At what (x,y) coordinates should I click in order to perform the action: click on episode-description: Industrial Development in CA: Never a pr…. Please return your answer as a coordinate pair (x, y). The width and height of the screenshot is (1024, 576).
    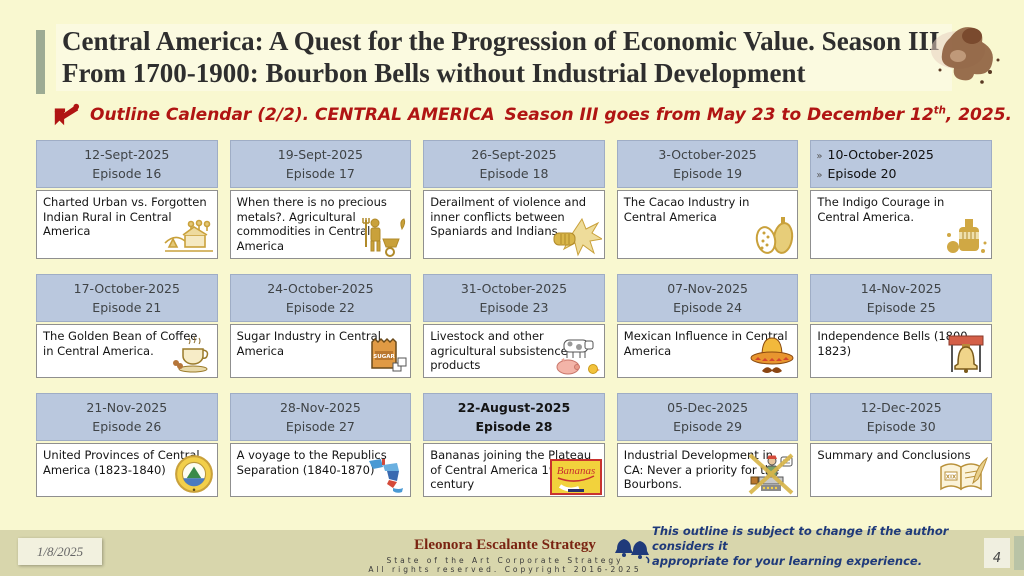
    Looking at the image, I should click on (707, 470).